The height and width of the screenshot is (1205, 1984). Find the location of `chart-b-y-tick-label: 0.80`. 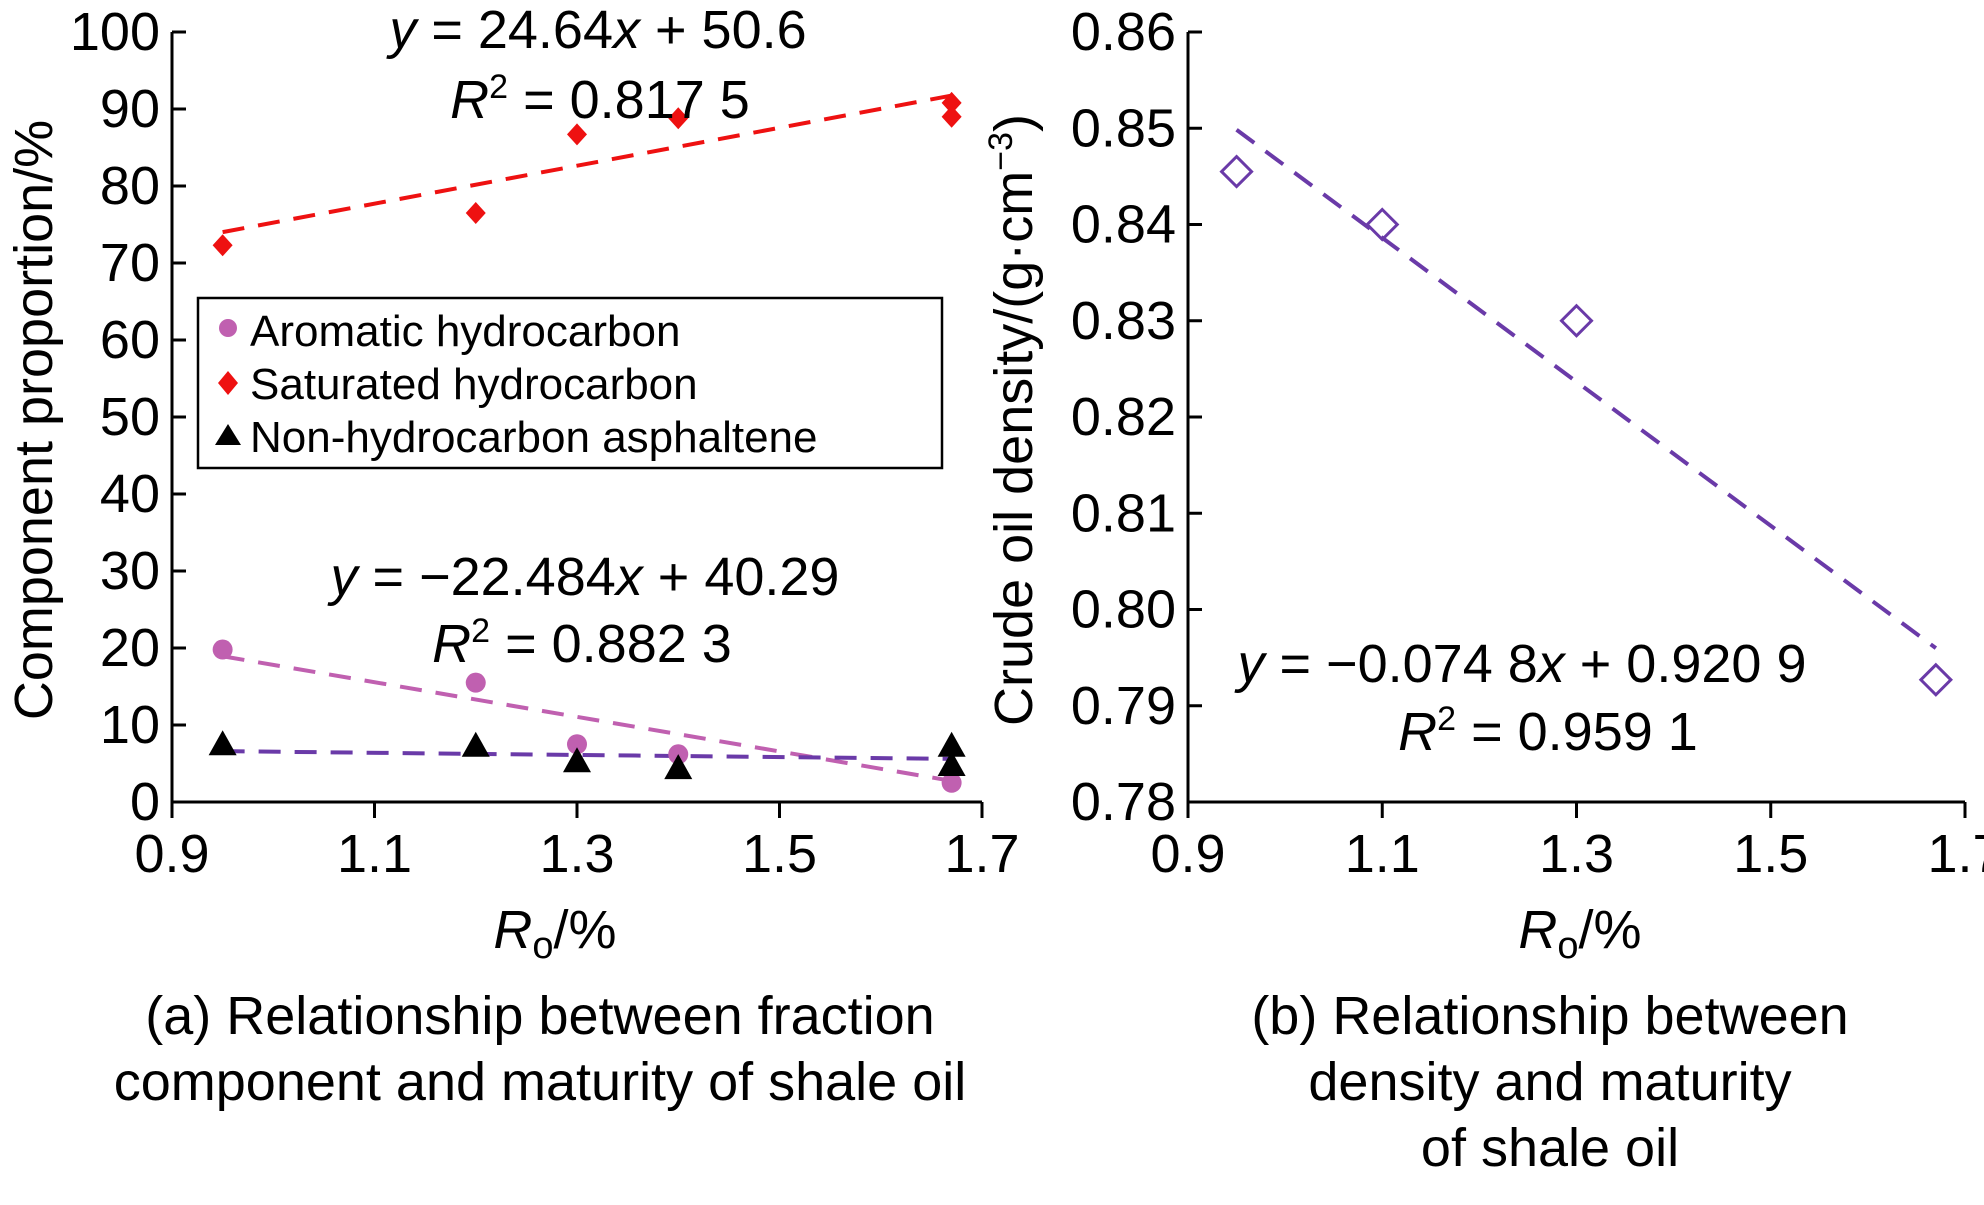

chart-b-y-tick-label: 0.80 is located at coordinates (1123, 610).